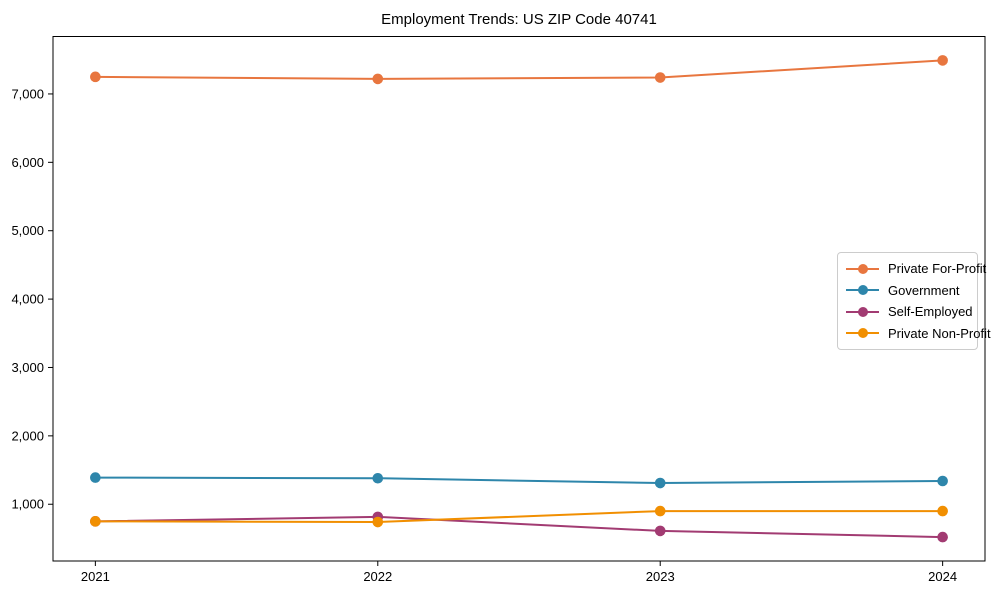 Image resolution: width=1000 pixels, height=600 pixels. I want to click on x-tick-label: 2022, so click(377, 576).